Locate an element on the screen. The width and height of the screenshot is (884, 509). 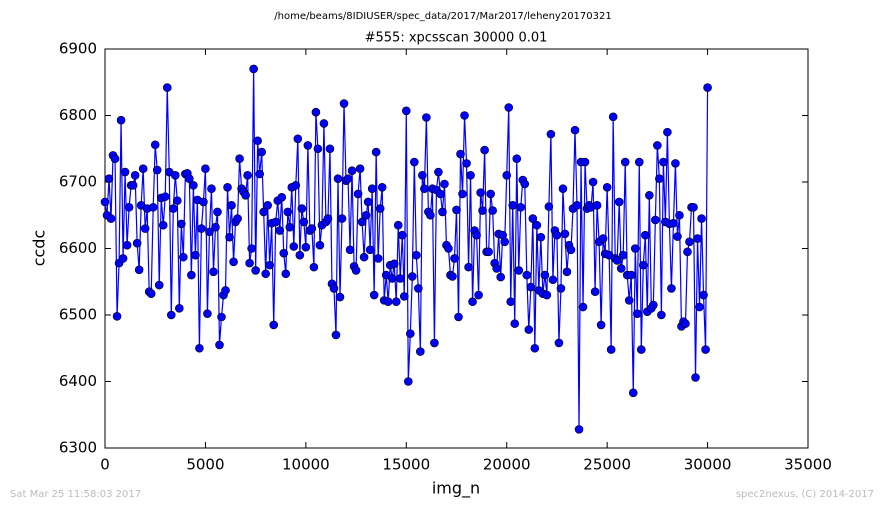
y-tick-label: 6500 is located at coordinates (78, 315).